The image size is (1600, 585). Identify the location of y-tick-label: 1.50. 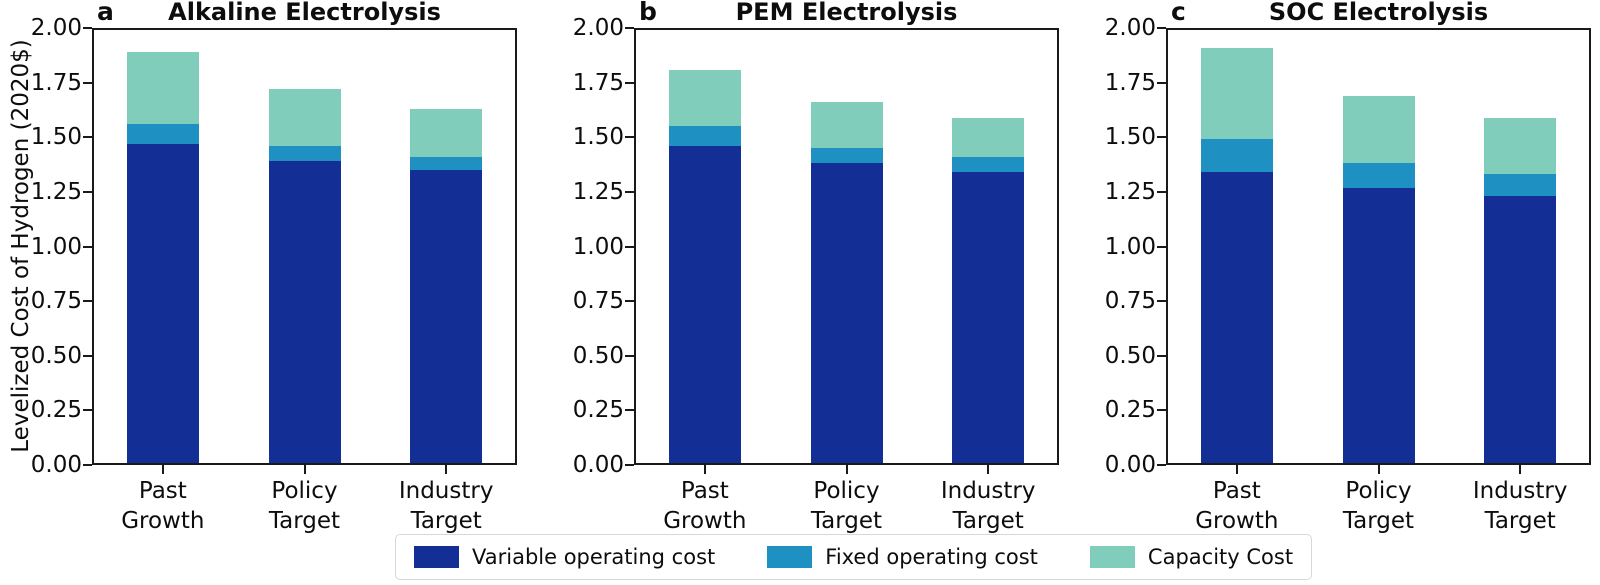
(1130, 137).